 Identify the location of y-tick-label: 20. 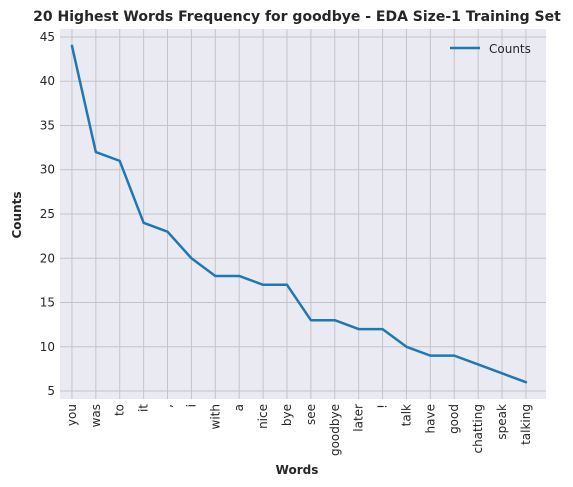
(47, 258).